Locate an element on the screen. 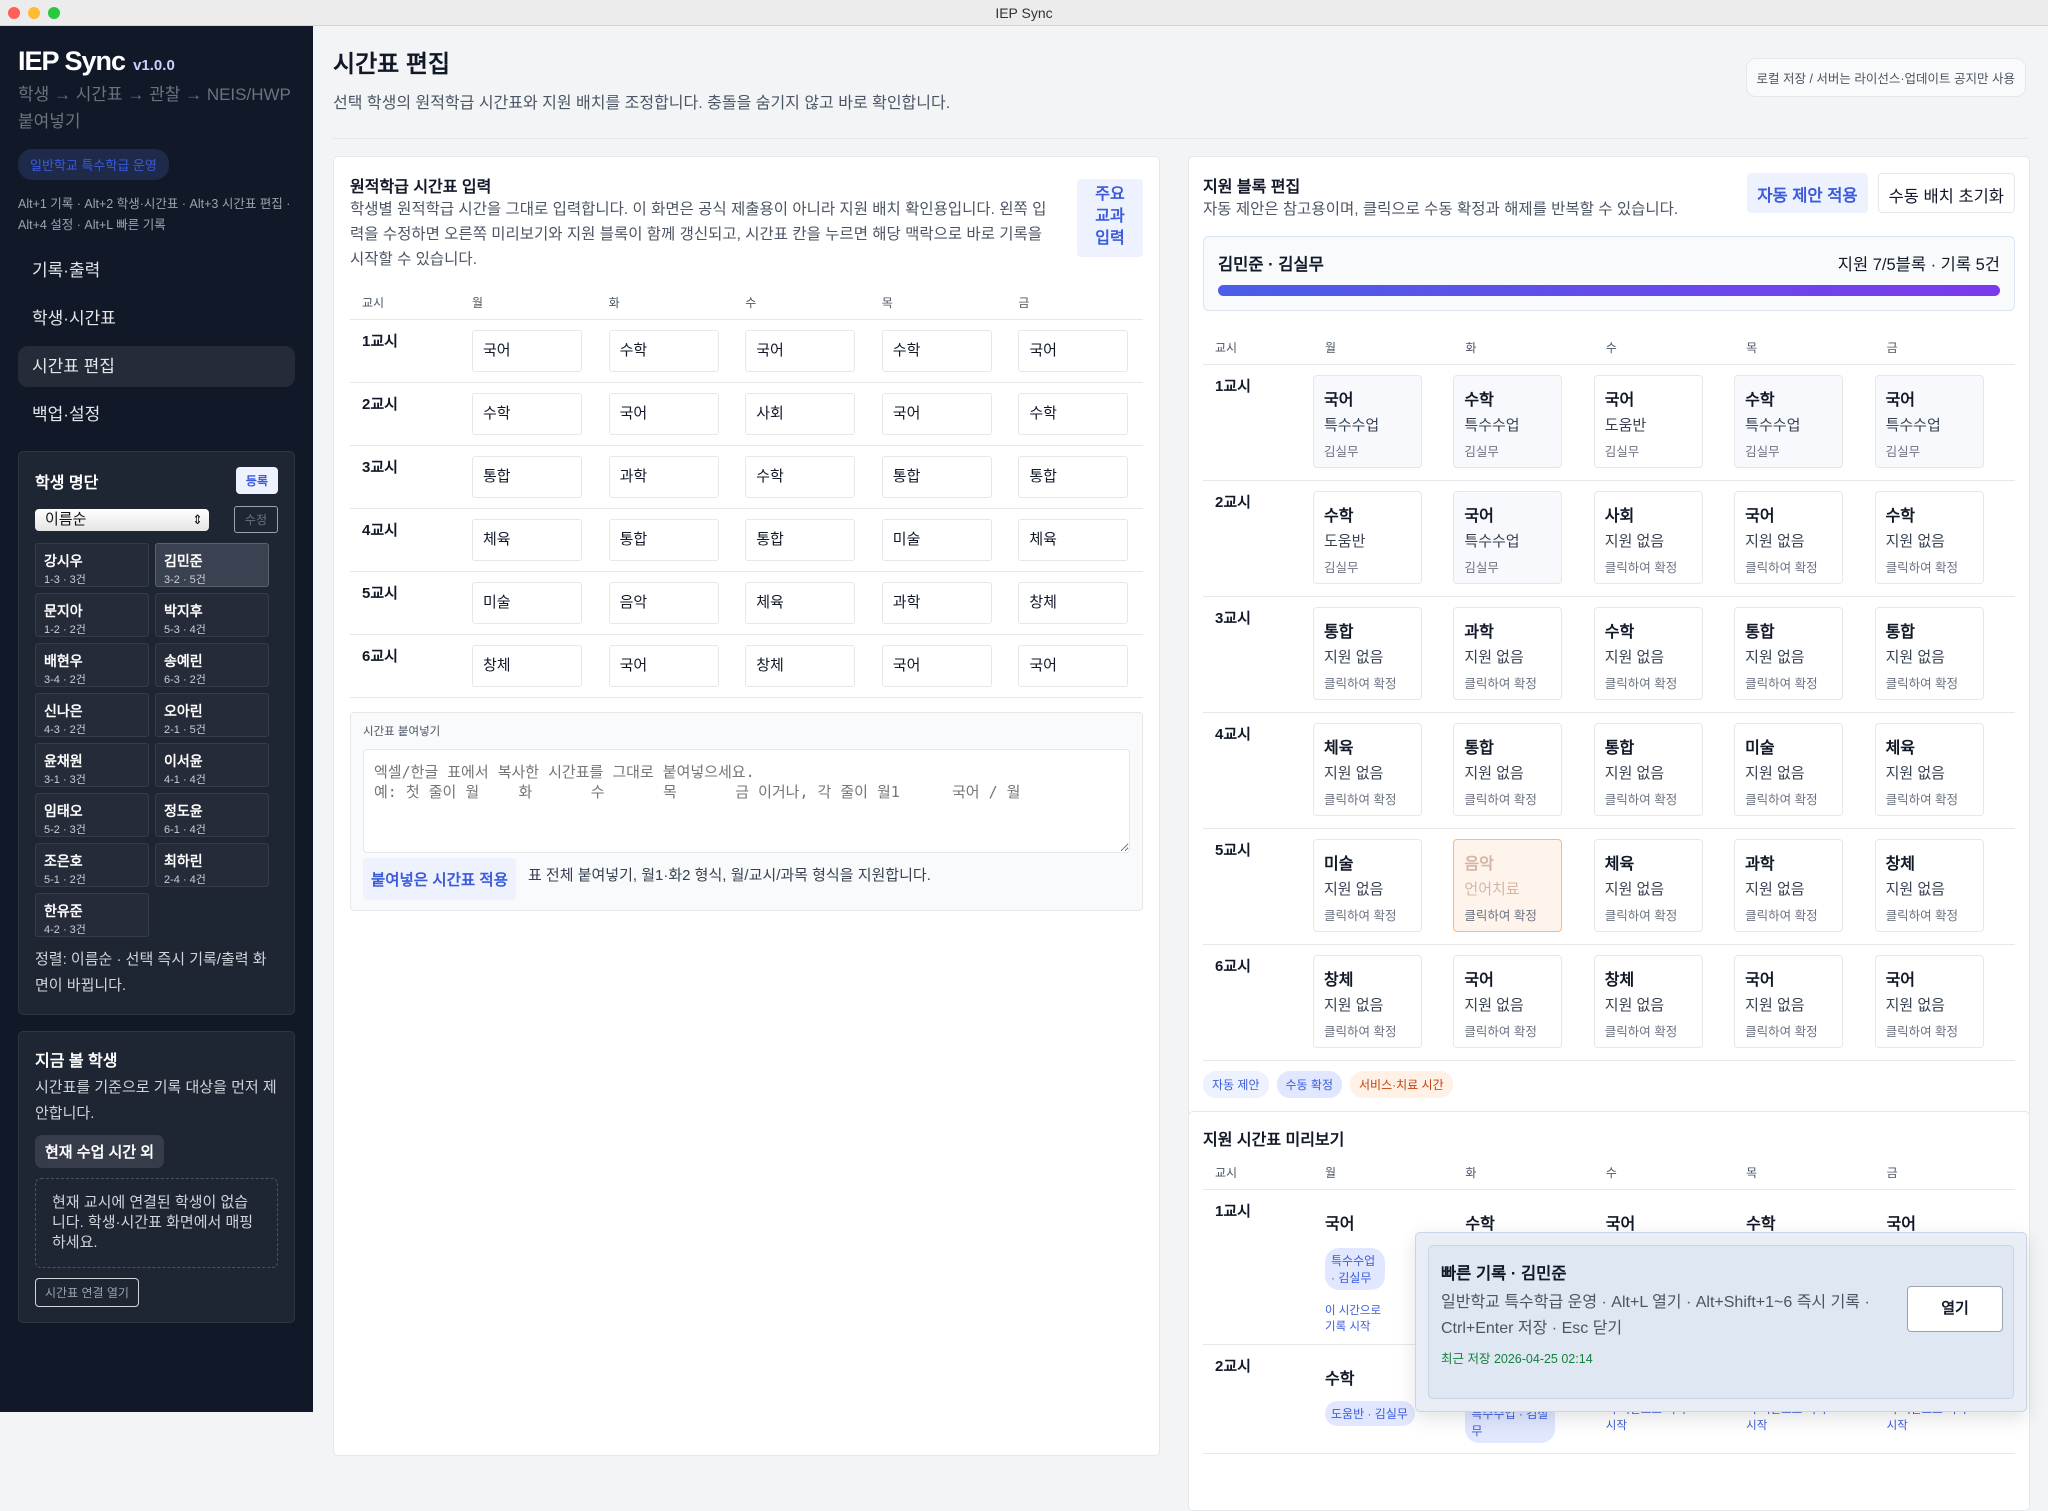  zoom-window-button is located at coordinates (54, 13).